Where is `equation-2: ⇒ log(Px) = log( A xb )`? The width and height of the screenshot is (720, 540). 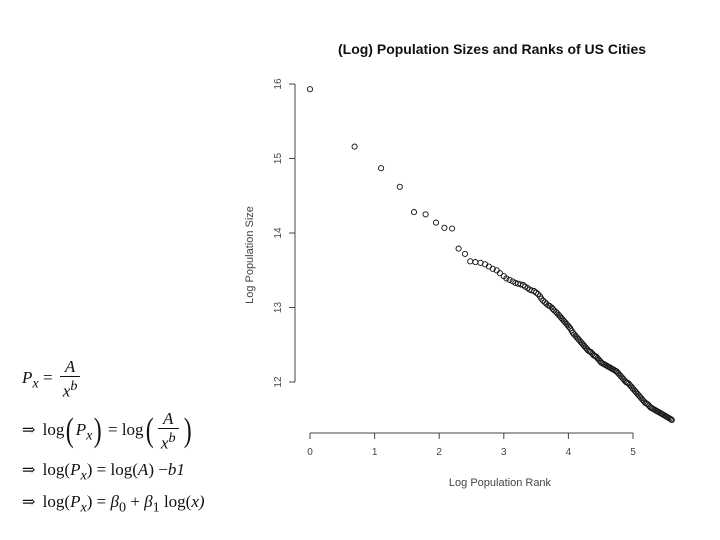
equation-2: ⇒ log(Px) = log( A xb ) is located at coordinates (107, 431).